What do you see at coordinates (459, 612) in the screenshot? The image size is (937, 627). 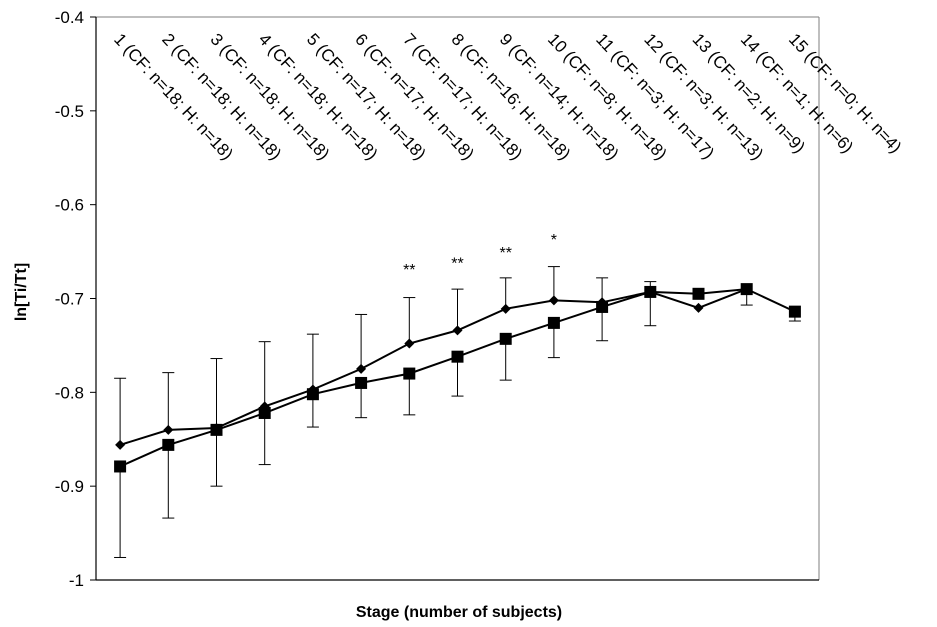 I see `x-axis-title: Stage (number of subjects)` at bounding box center [459, 612].